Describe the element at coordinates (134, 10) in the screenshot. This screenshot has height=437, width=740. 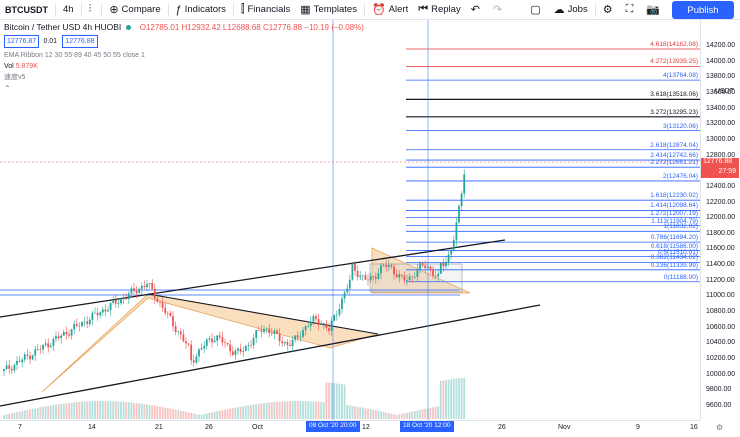
I see `compare-button: ⊕ Compare` at that location.